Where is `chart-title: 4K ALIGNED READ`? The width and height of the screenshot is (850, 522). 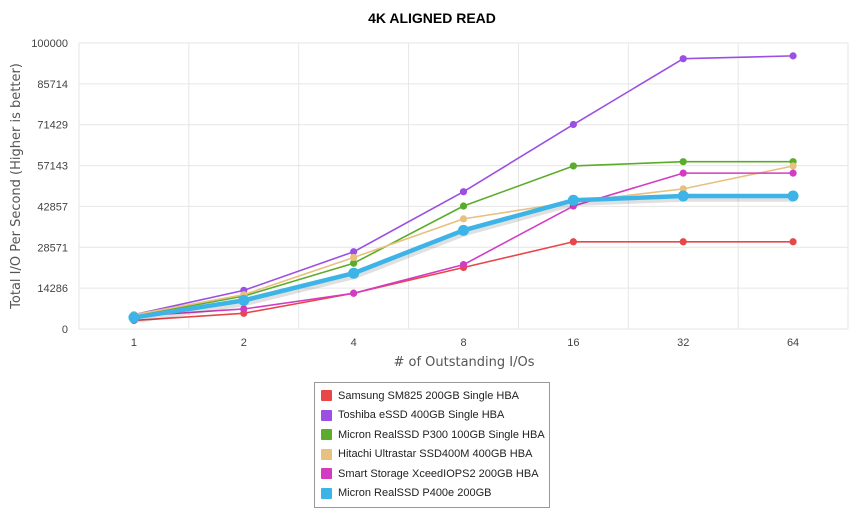 chart-title: 4K ALIGNED READ is located at coordinates (432, 18).